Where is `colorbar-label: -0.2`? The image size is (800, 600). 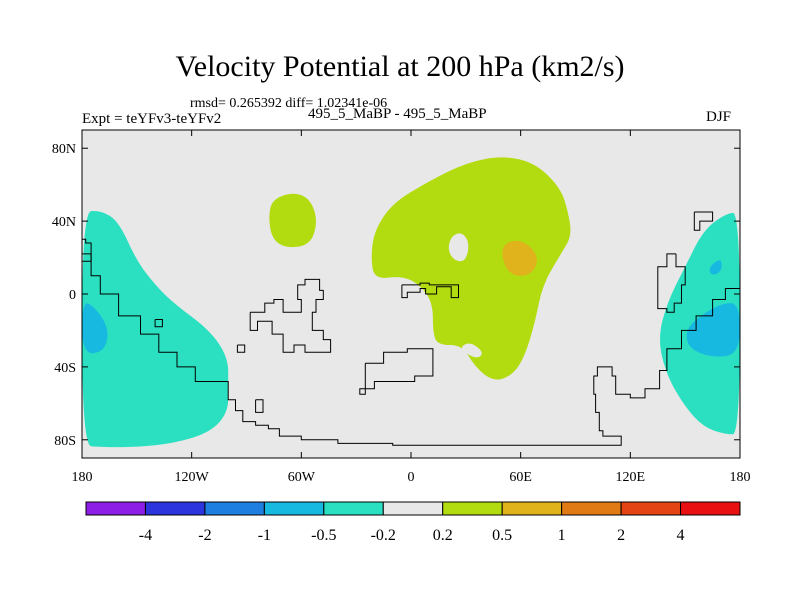
colorbar-label: -0.2 is located at coordinates (383, 535).